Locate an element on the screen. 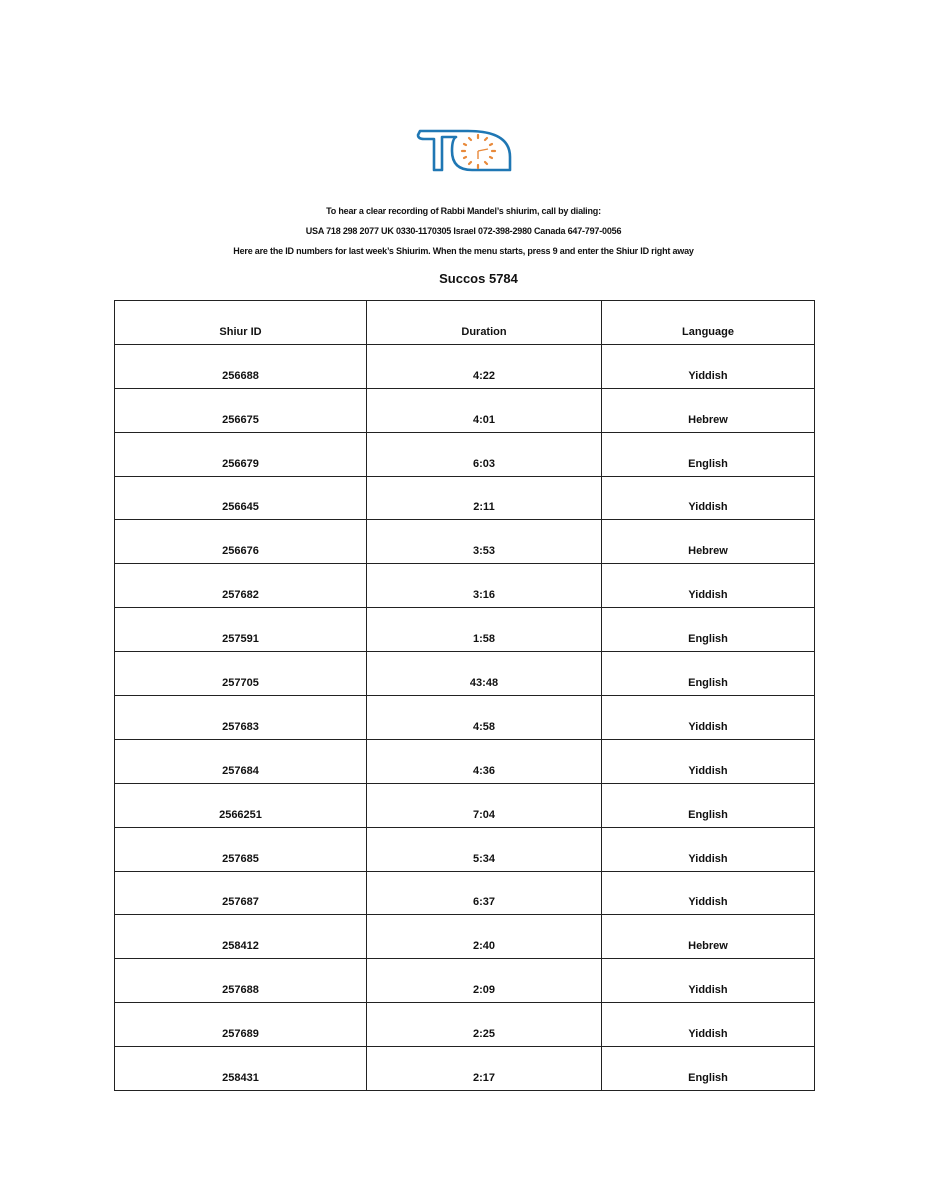 The height and width of the screenshot is (1200, 927). cell-text: 3:53 is located at coordinates (484, 551).